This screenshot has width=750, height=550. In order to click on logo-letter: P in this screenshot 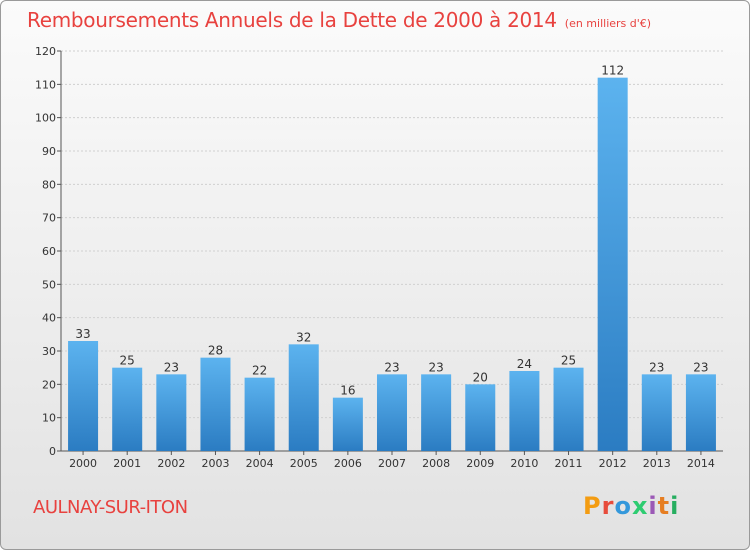, I will do `click(592, 506)`.